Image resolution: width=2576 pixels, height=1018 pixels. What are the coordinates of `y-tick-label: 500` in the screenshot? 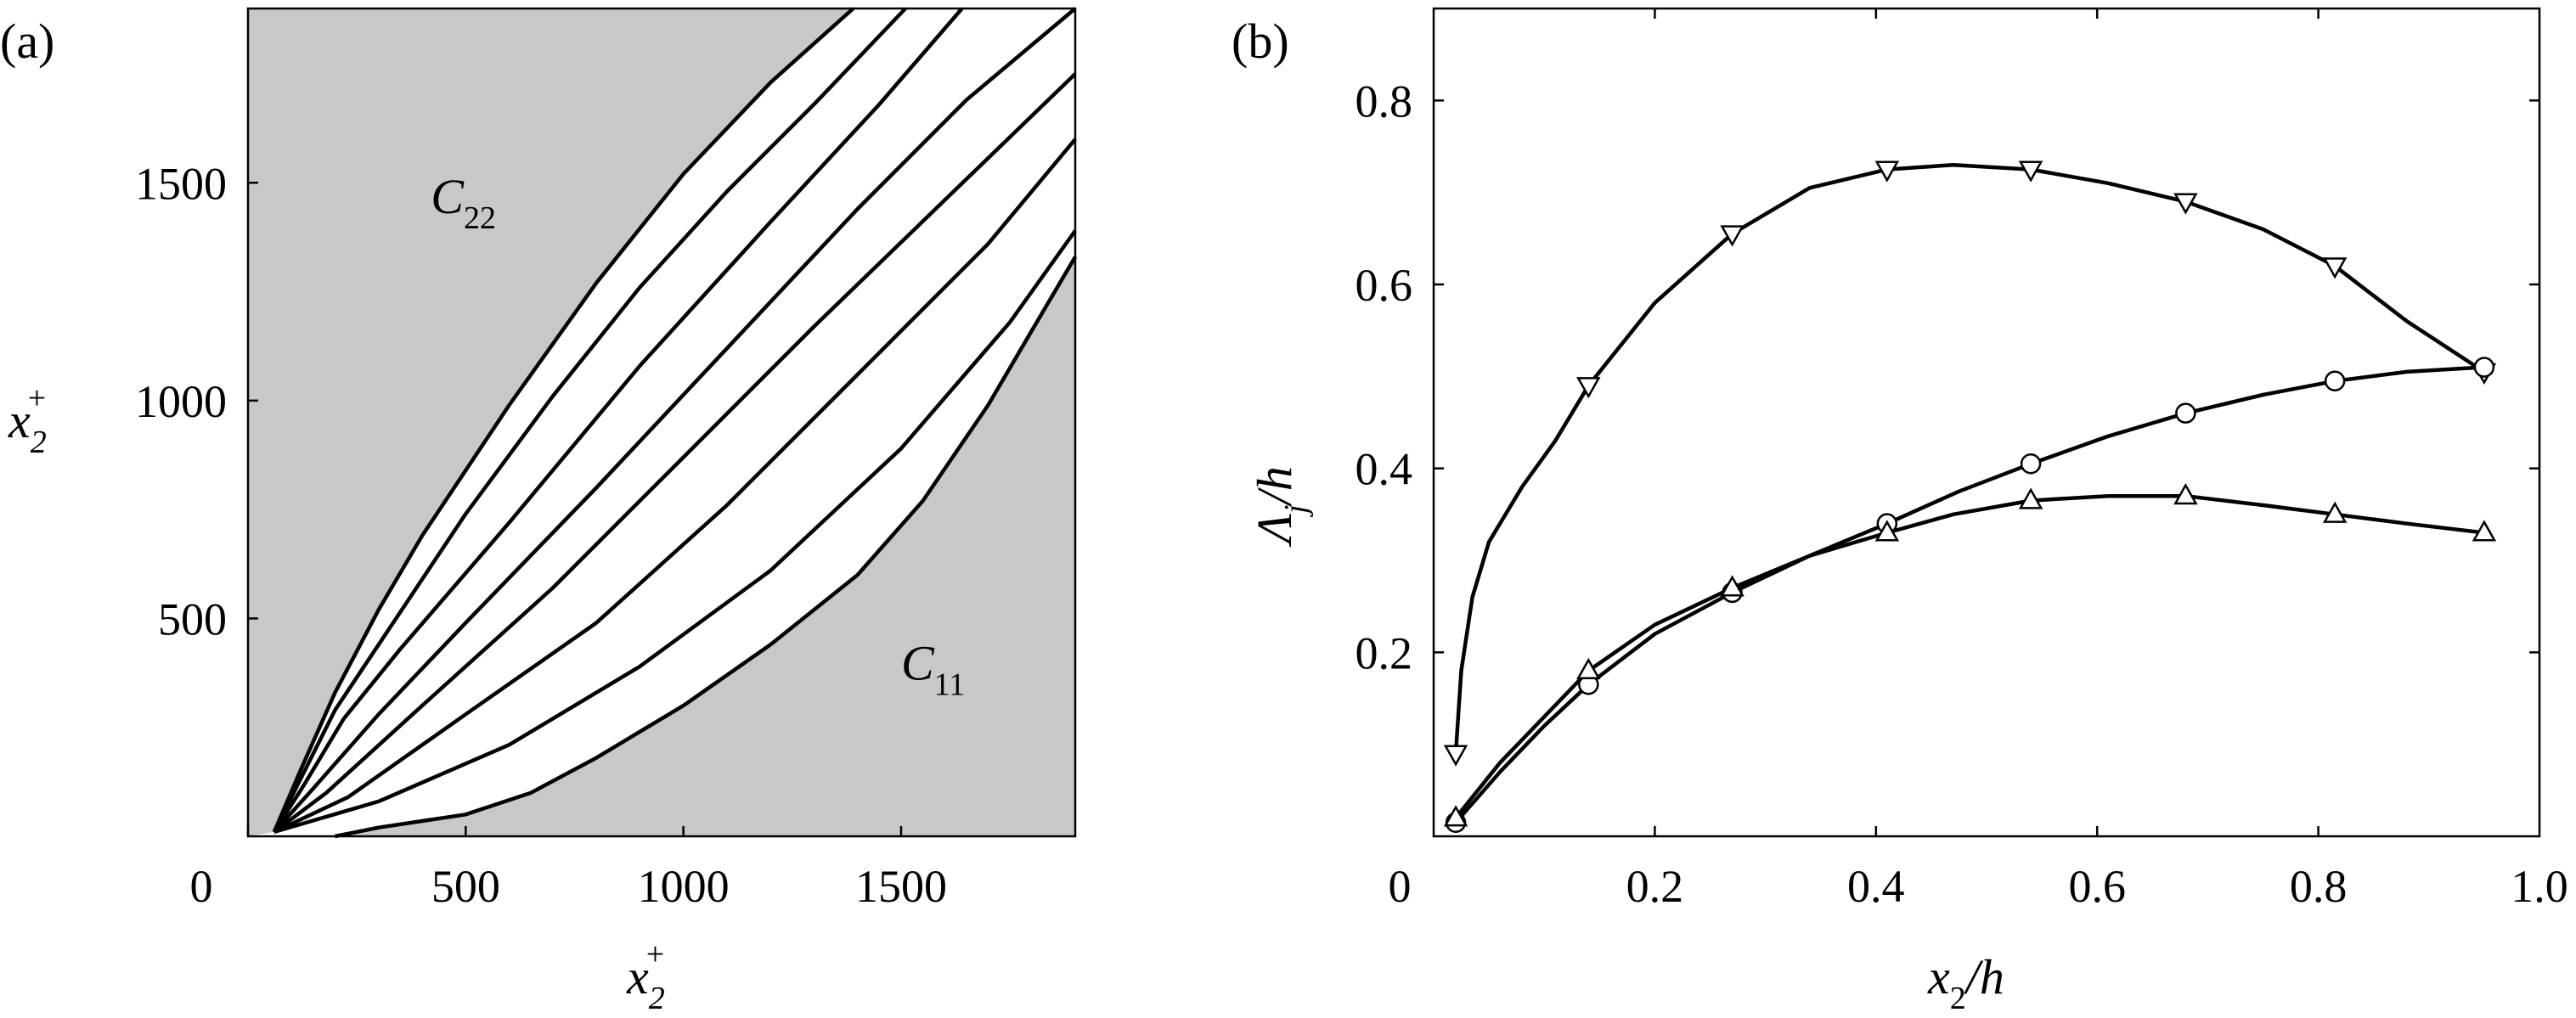 It's located at (192, 618).